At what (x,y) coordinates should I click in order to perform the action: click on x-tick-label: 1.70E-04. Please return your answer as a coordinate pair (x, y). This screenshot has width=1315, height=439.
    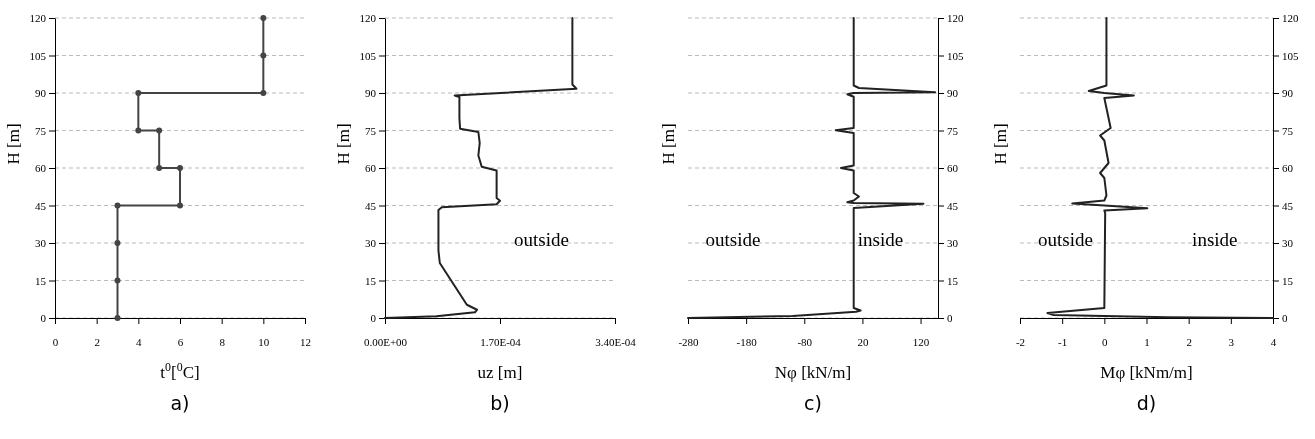
    Looking at the image, I should click on (501, 341).